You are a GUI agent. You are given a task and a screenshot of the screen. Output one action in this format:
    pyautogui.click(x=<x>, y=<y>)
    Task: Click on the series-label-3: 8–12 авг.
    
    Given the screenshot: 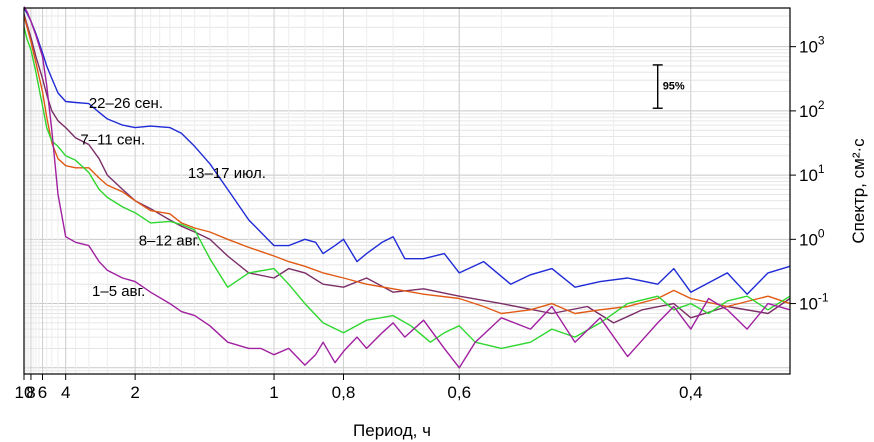 What is the action you would take?
    pyautogui.click(x=170, y=241)
    